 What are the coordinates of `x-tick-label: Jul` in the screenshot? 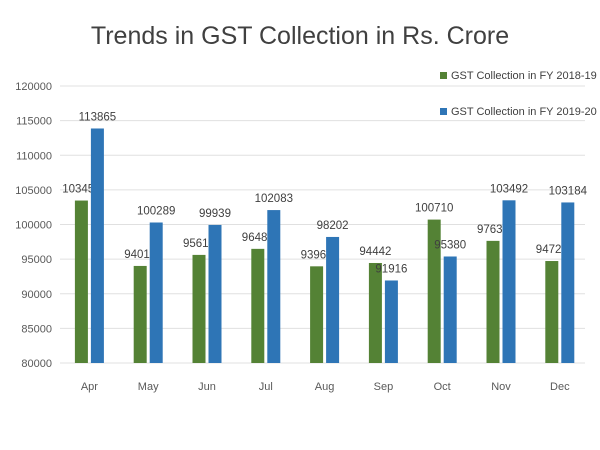 It's located at (266, 387).